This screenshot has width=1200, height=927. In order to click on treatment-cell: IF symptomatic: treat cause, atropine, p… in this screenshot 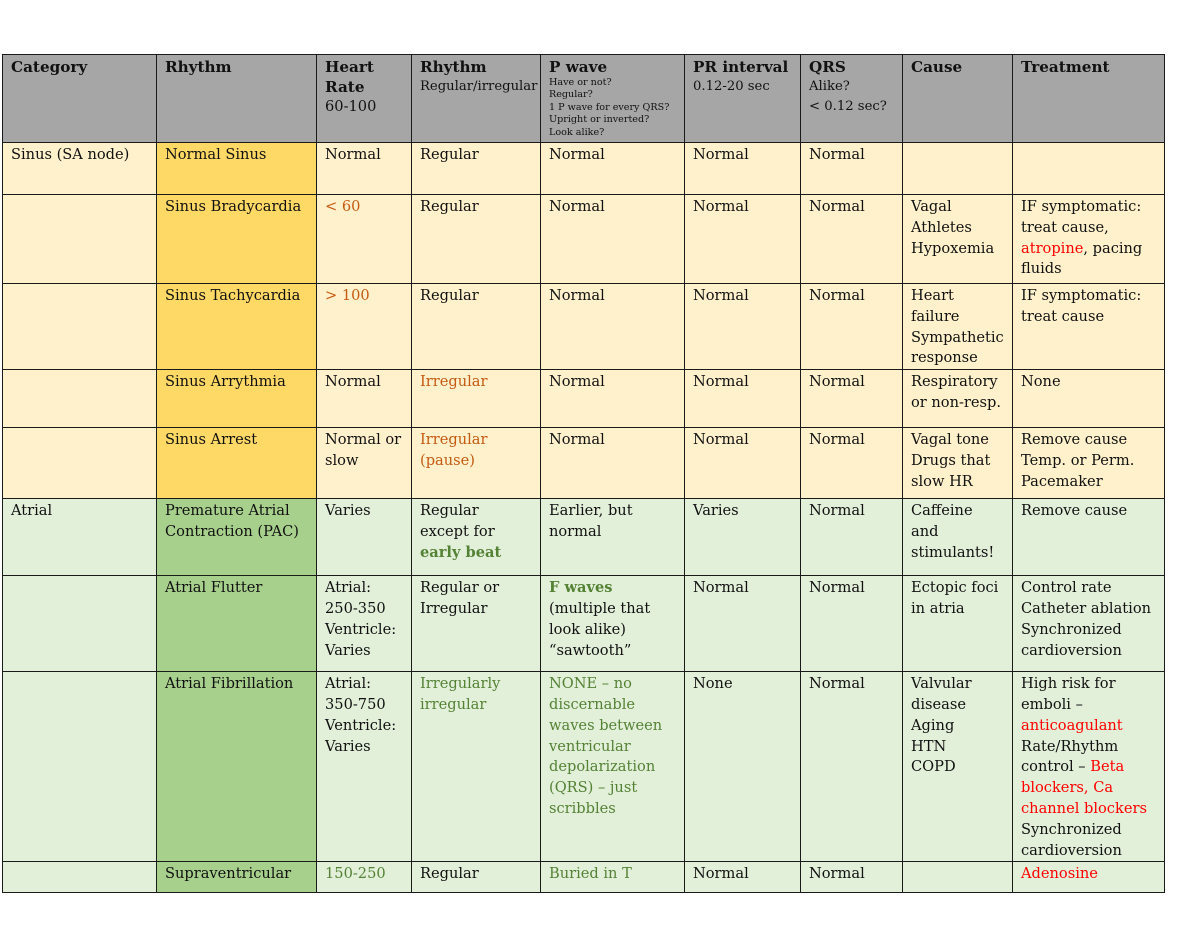, I will do `click(1088, 239)`.